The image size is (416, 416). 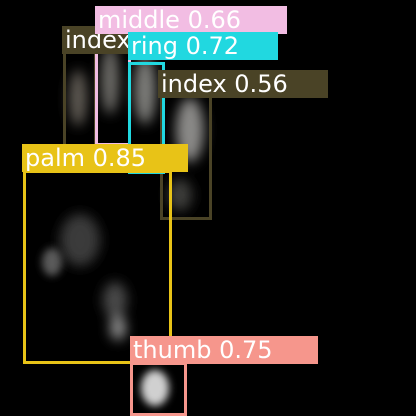 I want to click on bbox-index, so click(x=80, y=103).